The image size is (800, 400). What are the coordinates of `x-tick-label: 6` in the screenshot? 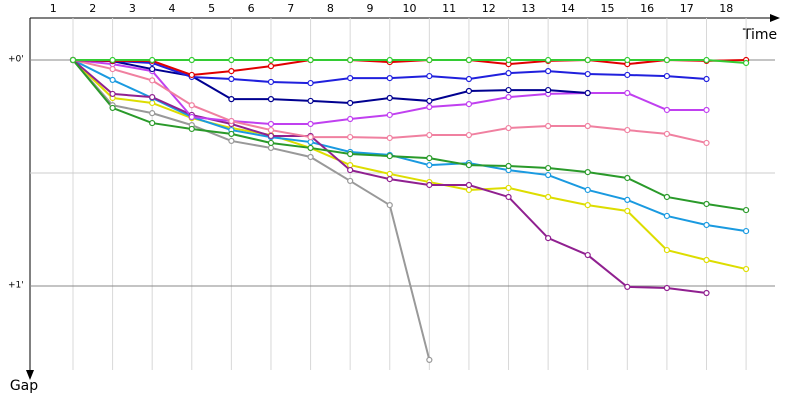 It's located at (251, 8).